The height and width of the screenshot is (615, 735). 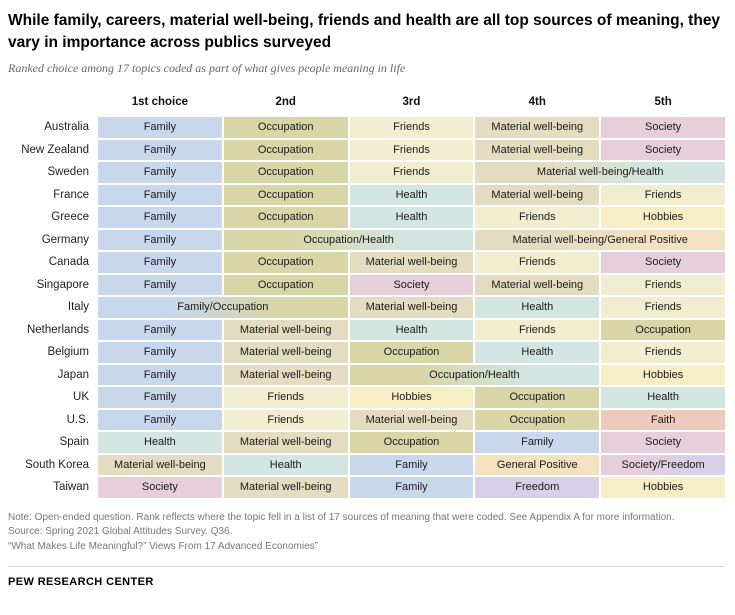 What do you see at coordinates (81, 581) in the screenshot?
I see `pew-research-center-wordmark: PEW RESEARCH CENTER` at bounding box center [81, 581].